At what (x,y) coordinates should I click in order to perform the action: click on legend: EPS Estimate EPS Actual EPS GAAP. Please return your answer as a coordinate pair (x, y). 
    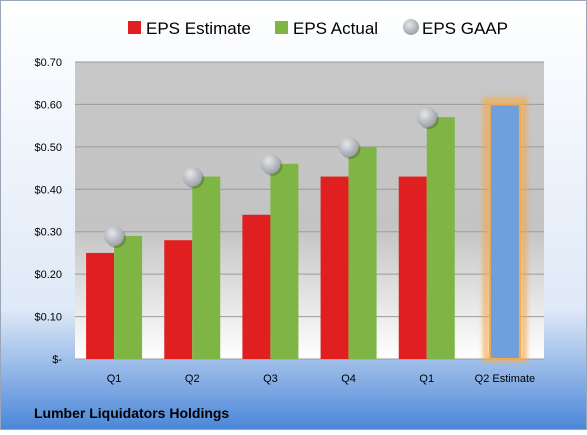
    Looking at the image, I should click on (318, 28).